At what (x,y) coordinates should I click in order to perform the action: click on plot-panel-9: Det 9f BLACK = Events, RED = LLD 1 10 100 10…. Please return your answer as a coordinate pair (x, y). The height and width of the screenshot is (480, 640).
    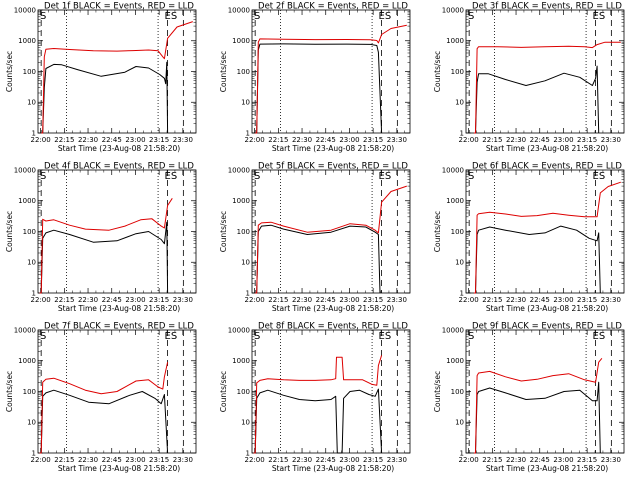
    Looking at the image, I should click on (529, 397).